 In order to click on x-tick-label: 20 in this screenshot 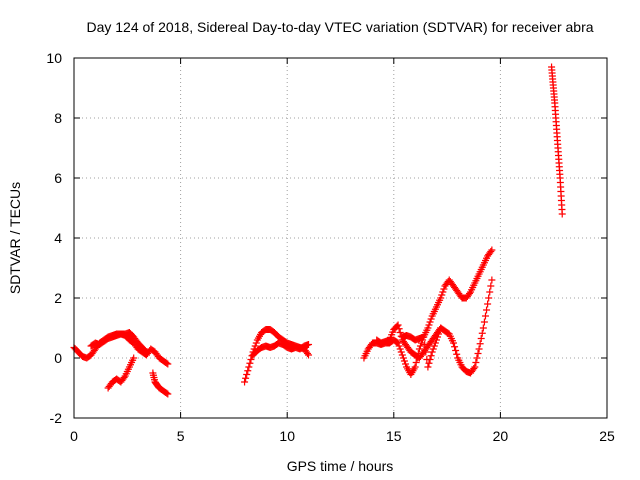, I will do `click(501, 436)`.